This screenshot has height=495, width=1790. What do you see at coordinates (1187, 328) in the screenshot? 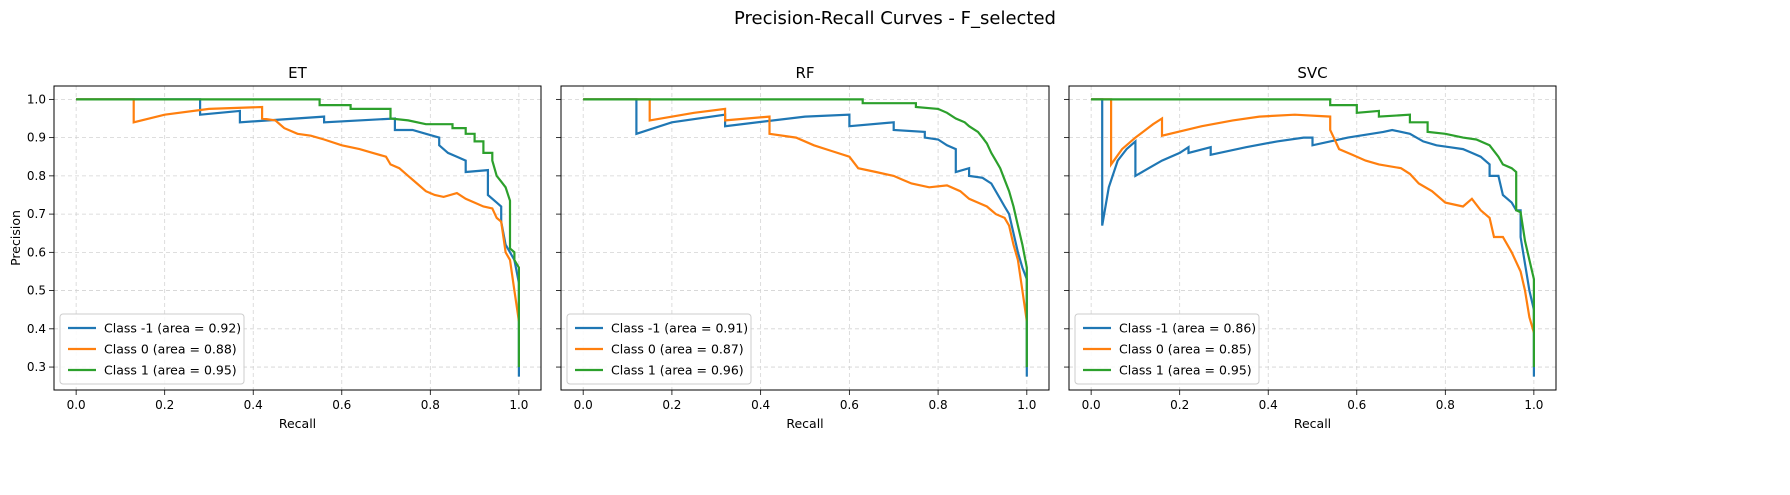
I see `legend-label: Class -1 (area = 0.86)` at bounding box center [1187, 328].